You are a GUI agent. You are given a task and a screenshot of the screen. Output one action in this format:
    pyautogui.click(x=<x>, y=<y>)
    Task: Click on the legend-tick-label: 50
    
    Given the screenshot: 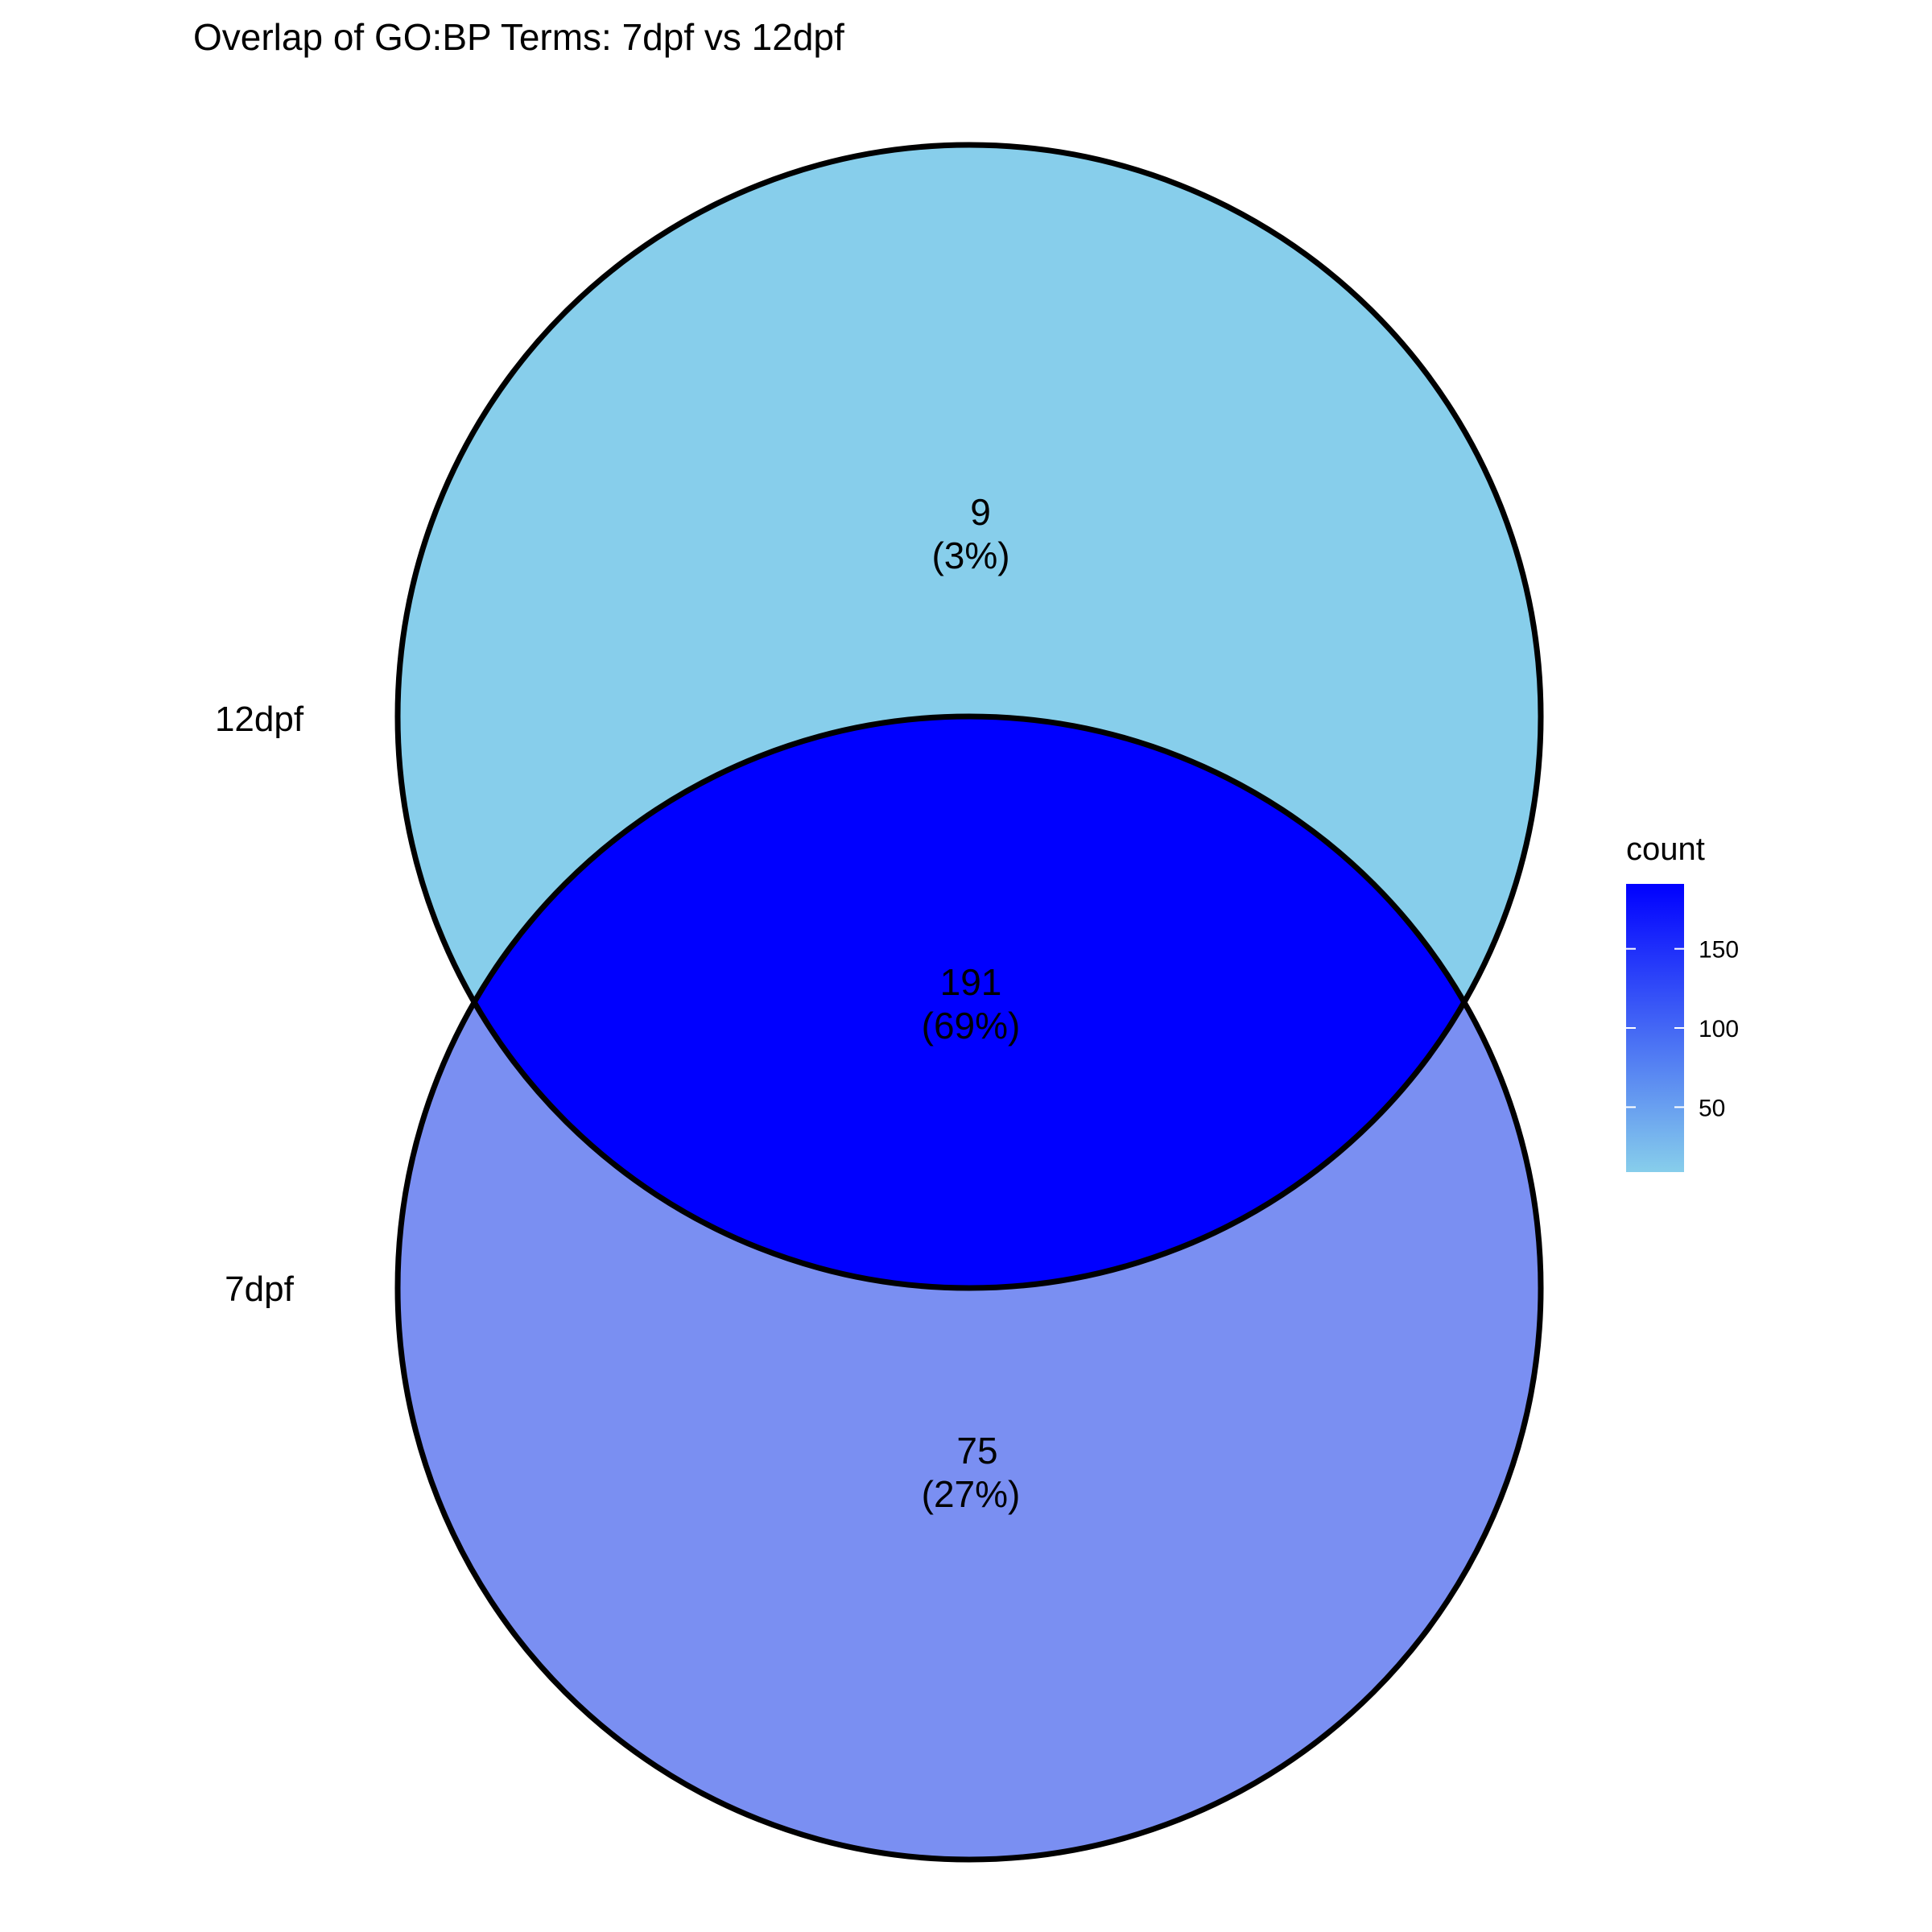 What is the action you would take?
    pyautogui.click(x=1712, y=1108)
    